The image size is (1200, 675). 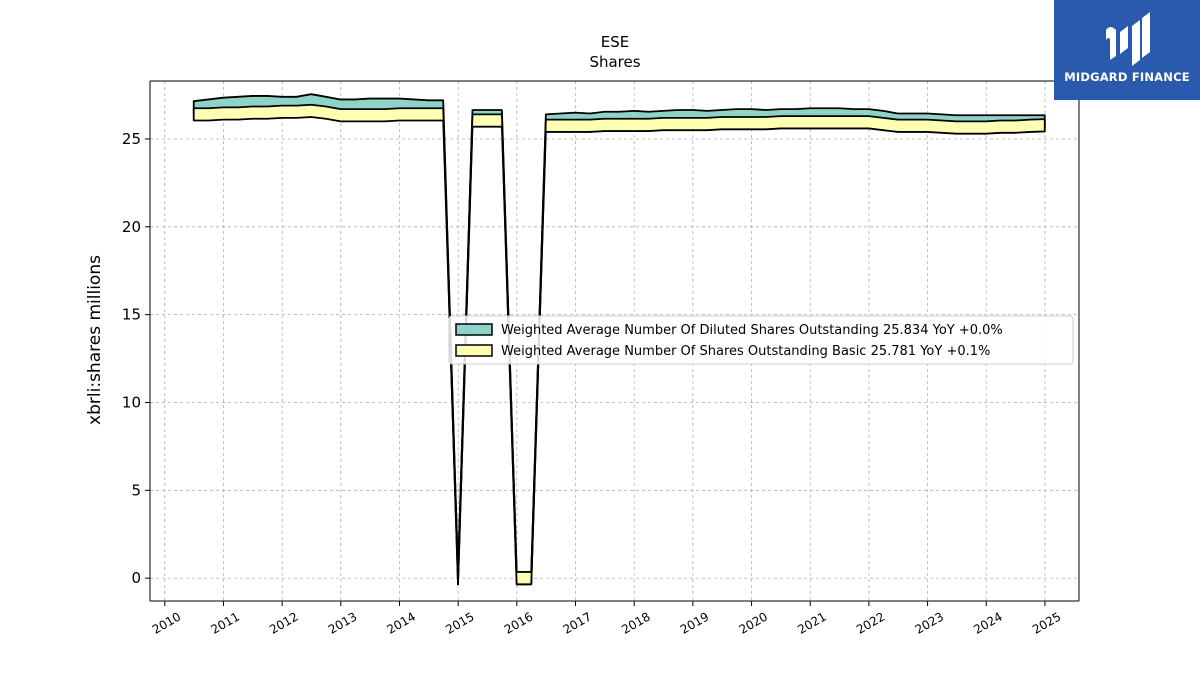 I want to click on chart-subtitle: Shares, so click(x=614, y=62).